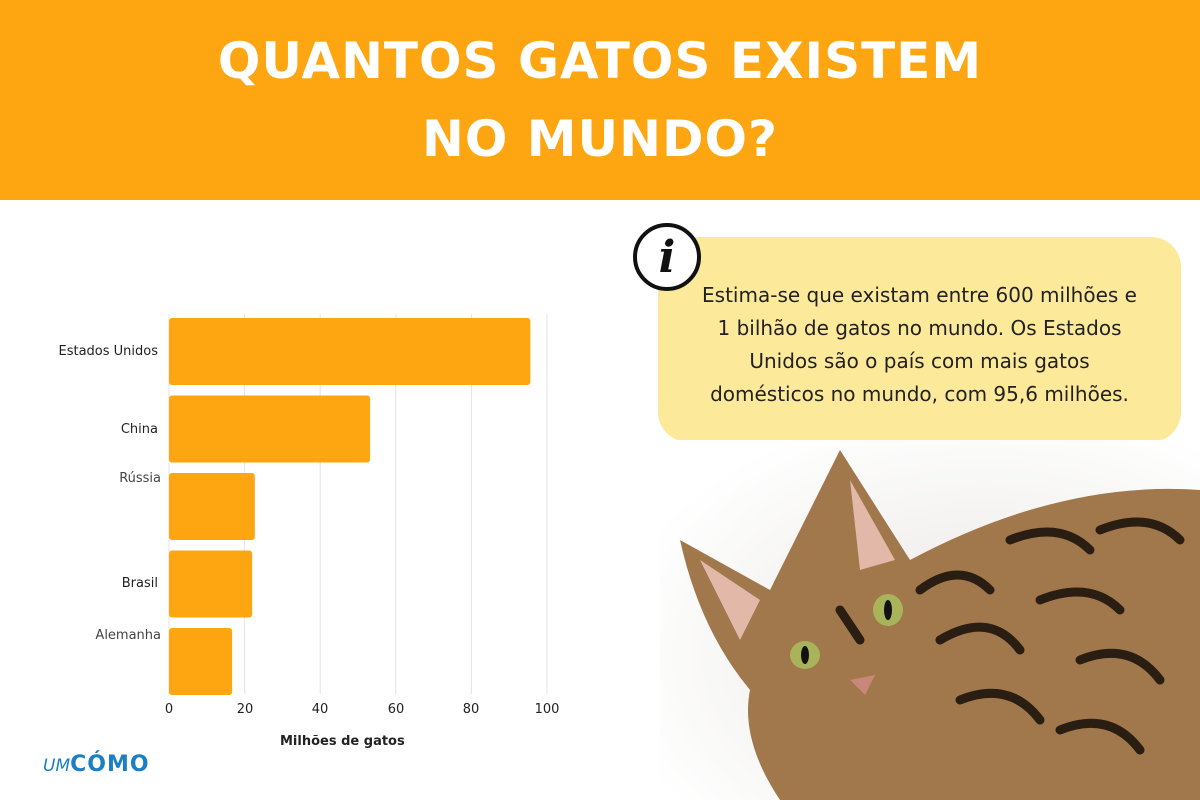 The image size is (1200, 800). Describe the element at coordinates (108, 351) in the screenshot. I see `category-label: Estados Unidos` at that location.